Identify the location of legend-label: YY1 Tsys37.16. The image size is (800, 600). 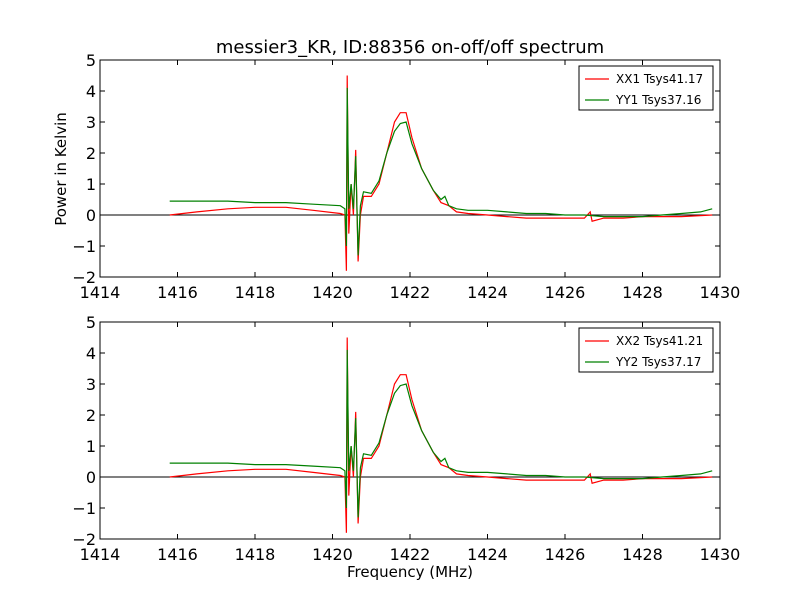
(658, 100).